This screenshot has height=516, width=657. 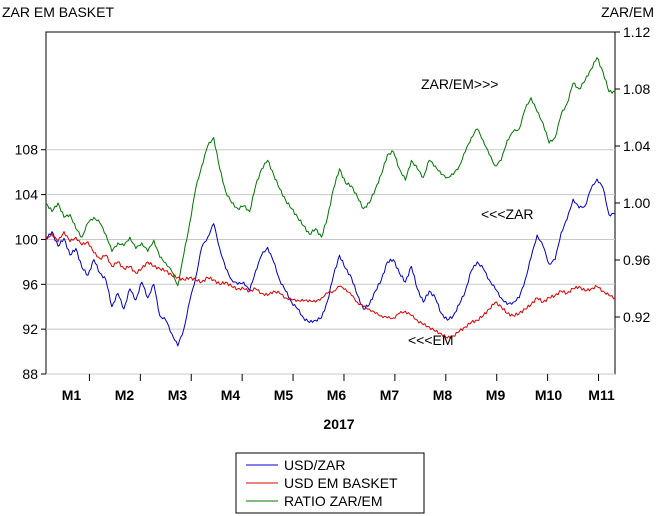 What do you see at coordinates (314, 465) in the screenshot?
I see `legend-label-usd-zar: USD/ZAR` at bounding box center [314, 465].